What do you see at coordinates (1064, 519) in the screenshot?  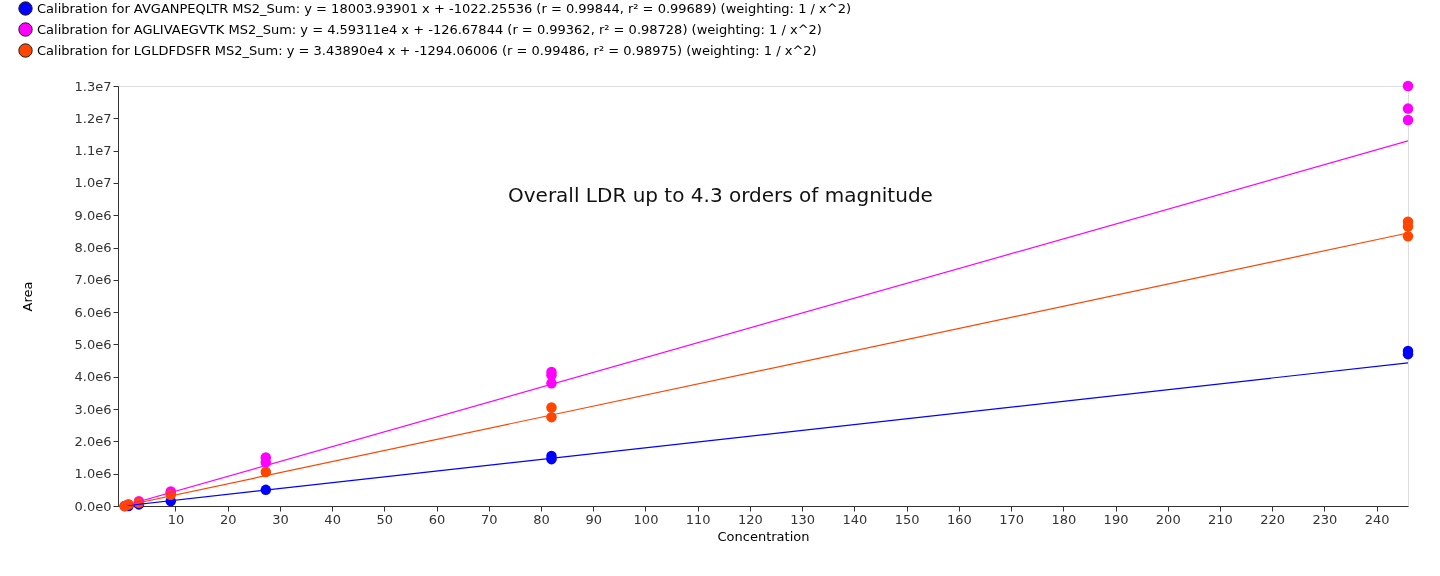 I see `x-tick-label: 180` at bounding box center [1064, 519].